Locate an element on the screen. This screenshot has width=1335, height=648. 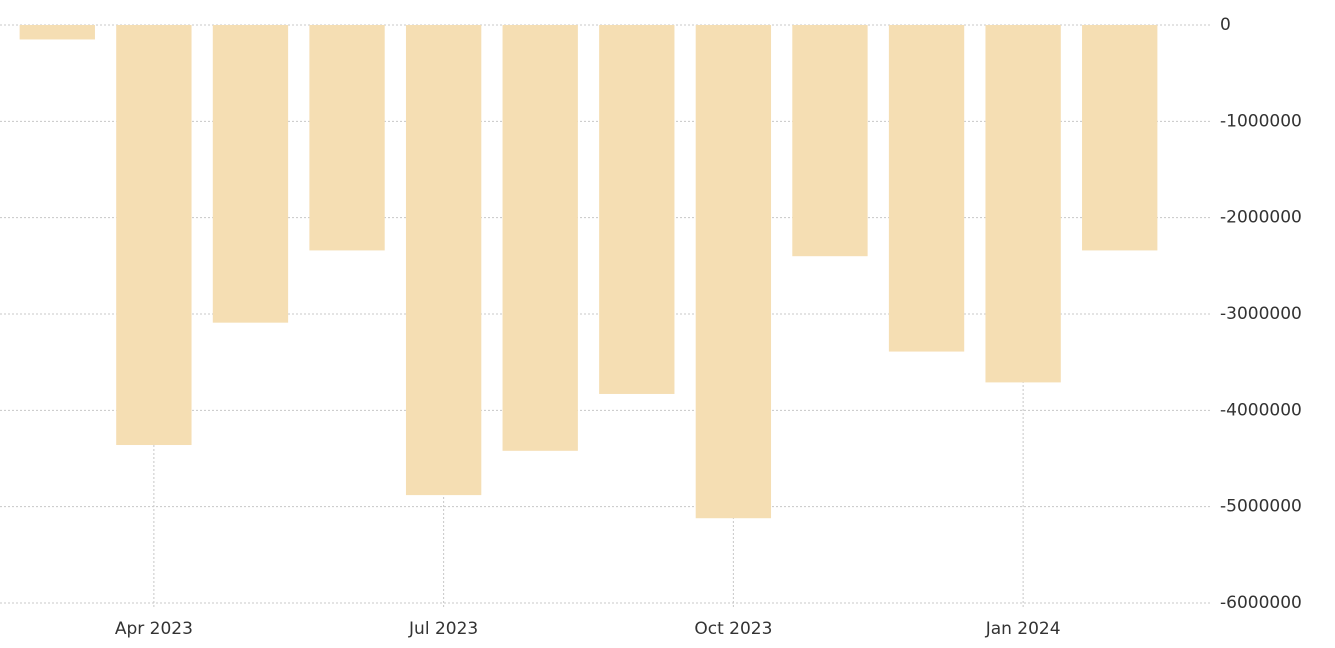
y-tick-label: 0 is located at coordinates (1225, 25).